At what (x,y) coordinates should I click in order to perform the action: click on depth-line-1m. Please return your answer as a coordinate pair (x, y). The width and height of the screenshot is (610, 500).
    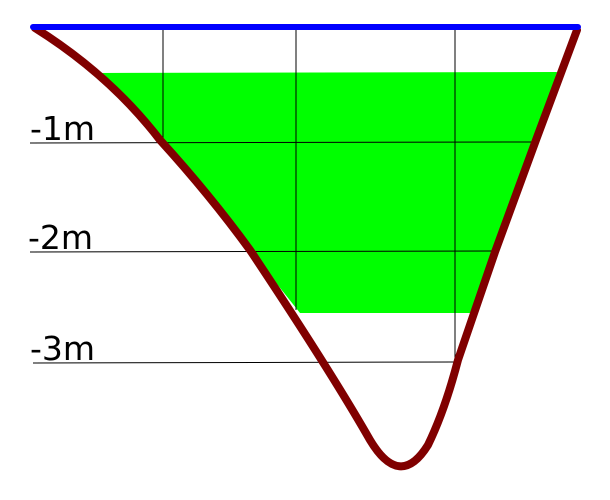
    Looking at the image, I should click on (281, 142).